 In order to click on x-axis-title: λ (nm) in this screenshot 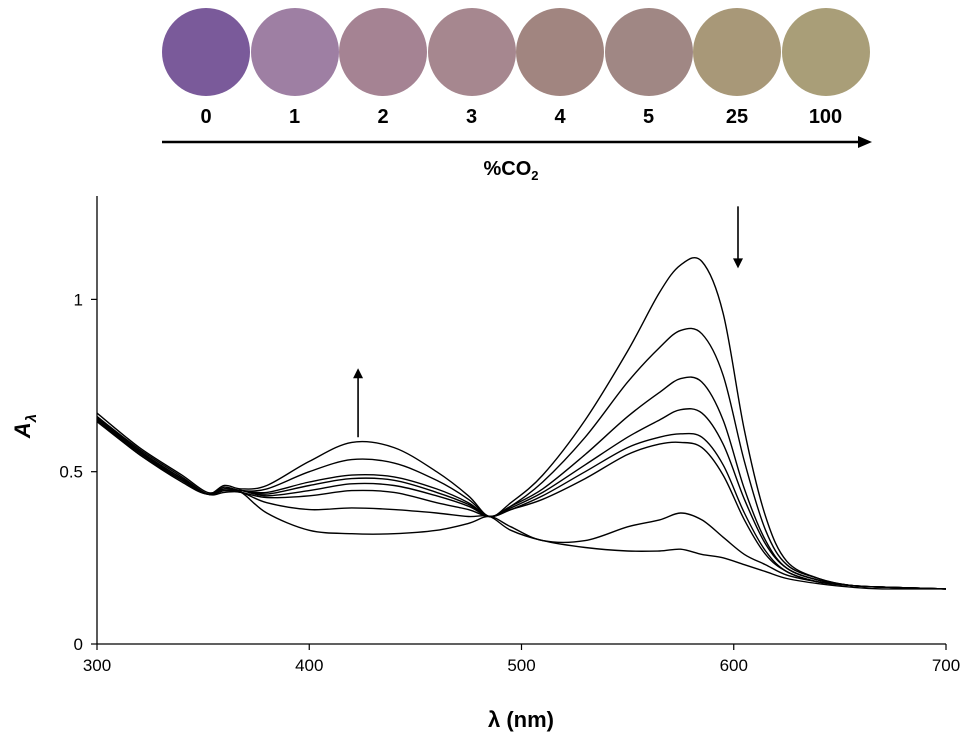, I will do `click(521, 719)`.